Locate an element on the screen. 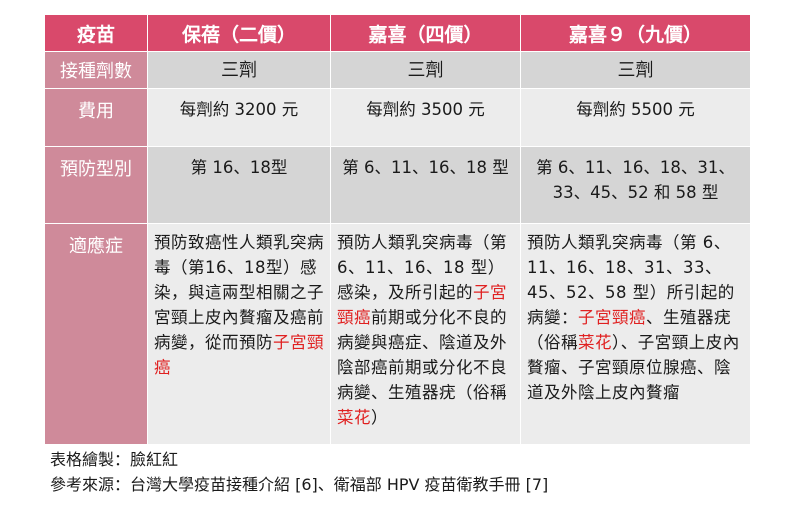  row-label-indications: 適應症 is located at coordinates (96, 334).